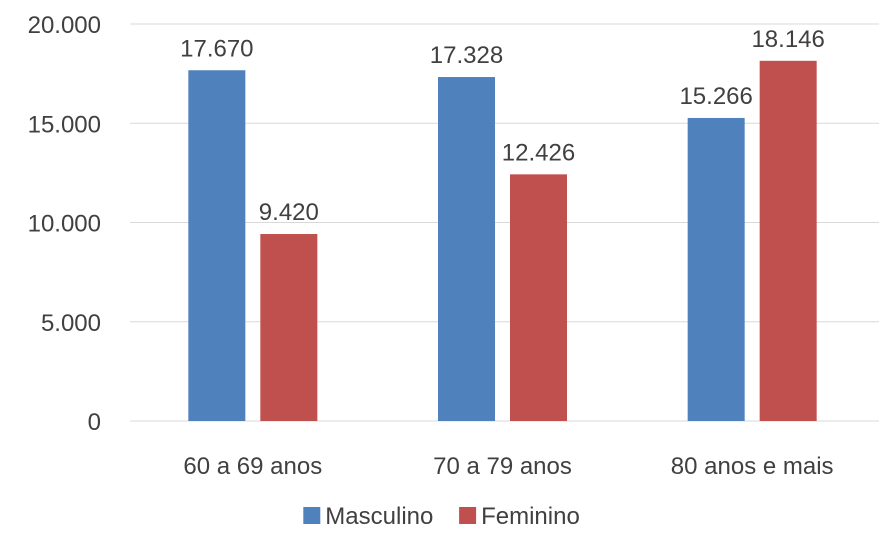 The height and width of the screenshot is (540, 879). I want to click on y-axis-tick-labels: 0 5.000 10.000 15.000 20.000, so click(64, 224).